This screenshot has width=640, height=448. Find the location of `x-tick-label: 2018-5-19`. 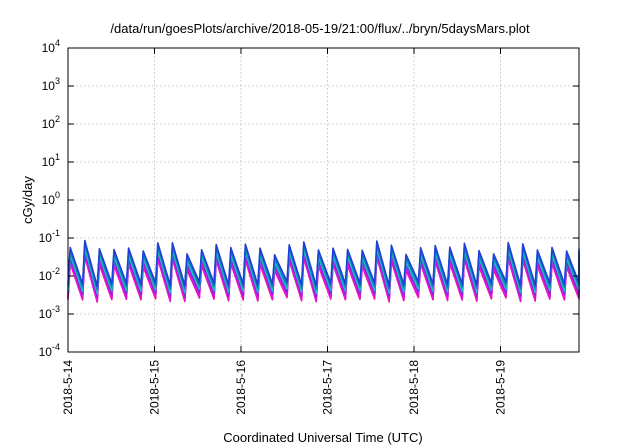

x-tick-label: 2018-5-19 is located at coordinates (501, 387).